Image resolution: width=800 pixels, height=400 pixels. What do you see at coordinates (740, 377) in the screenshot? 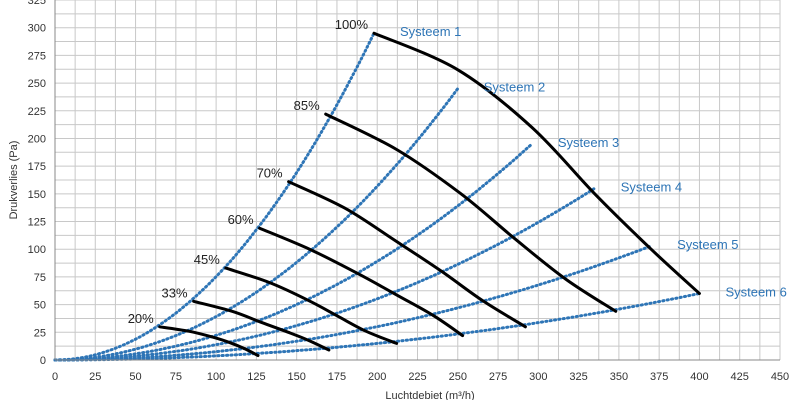
I see `x-tick-label: 425` at bounding box center [740, 377].